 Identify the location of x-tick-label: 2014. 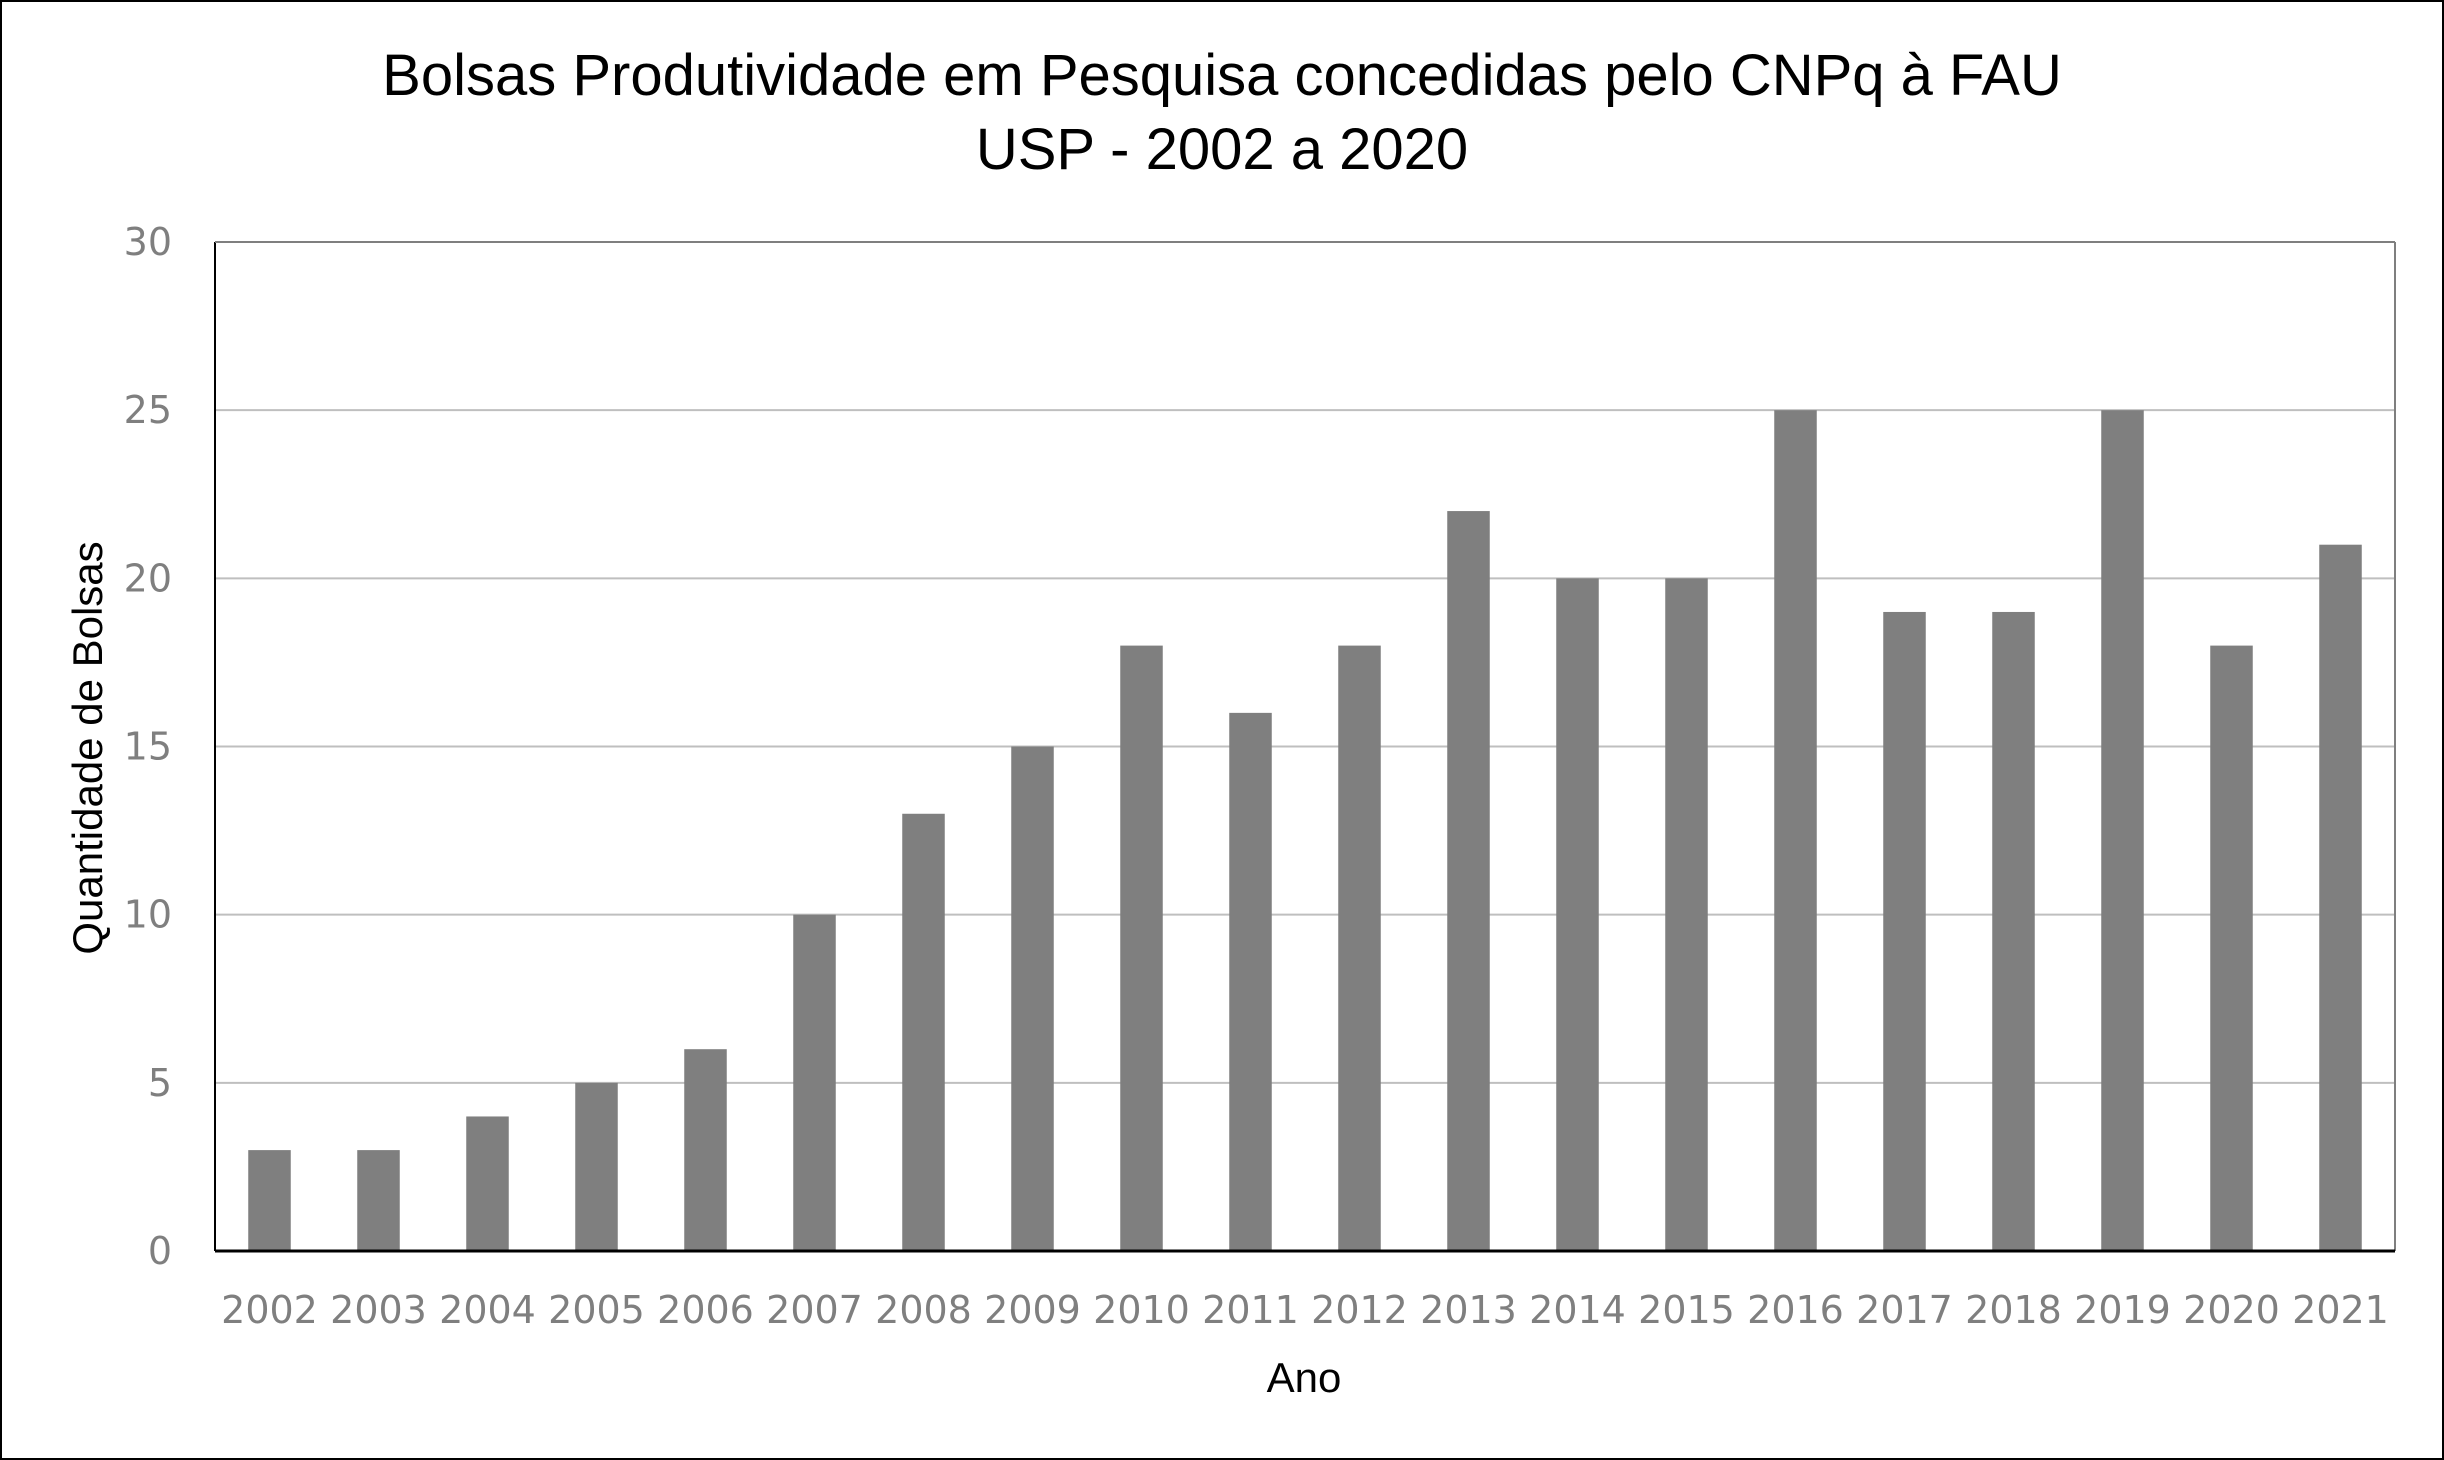
(1577, 1310).